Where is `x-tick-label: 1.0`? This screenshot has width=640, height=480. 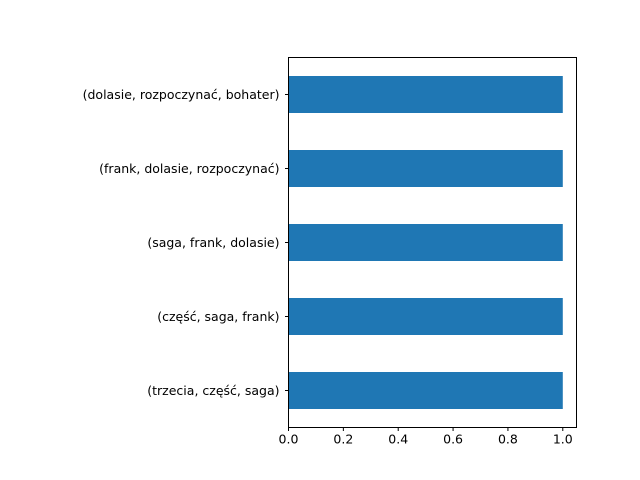
x-tick-label: 1.0 is located at coordinates (563, 439).